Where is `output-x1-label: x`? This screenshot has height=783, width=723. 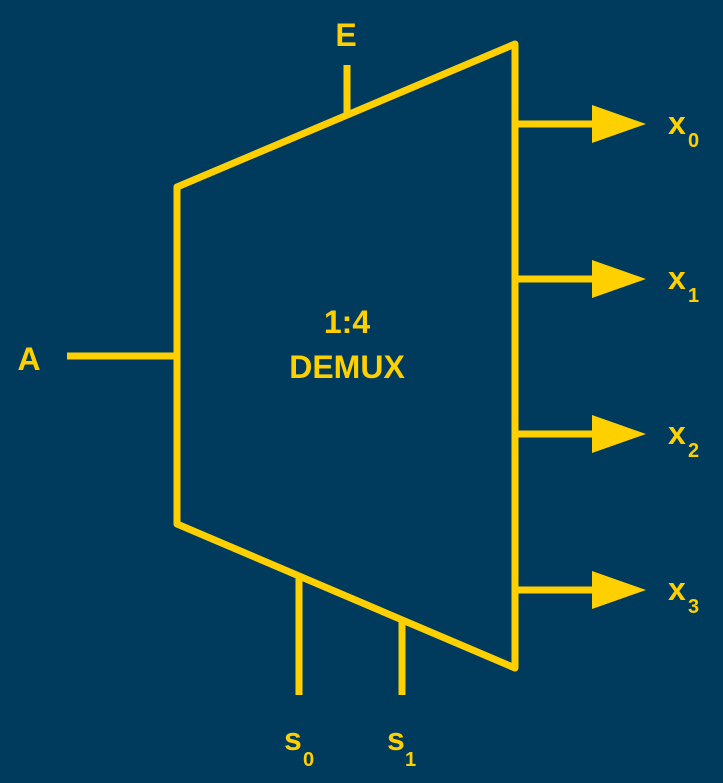 output-x1-label: x is located at coordinates (677, 278).